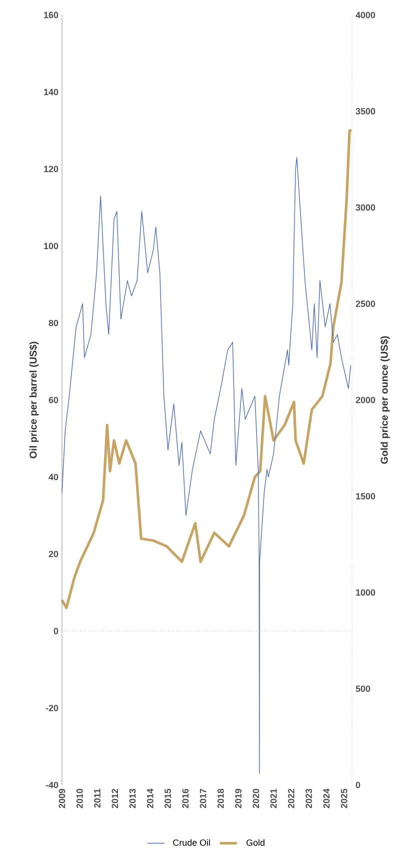 Image resolution: width=414 pixels, height=863 pixels. I want to click on y2-tick-label: 1500, so click(366, 496).